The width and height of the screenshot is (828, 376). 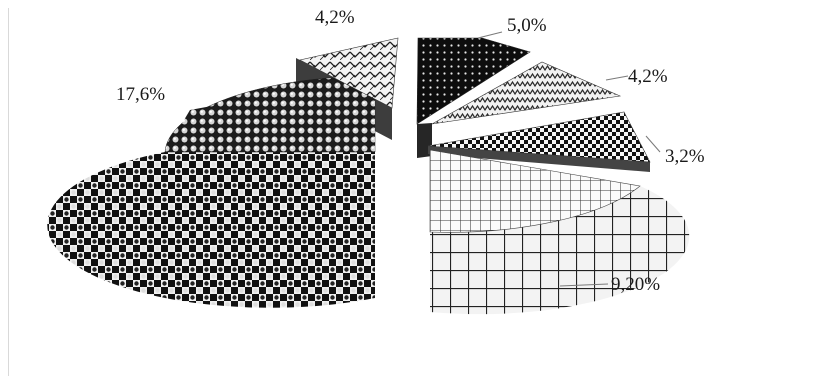 What do you see at coordinates (140, 94) in the screenshot?
I see `label-slice-17-6: 17,6%` at bounding box center [140, 94].